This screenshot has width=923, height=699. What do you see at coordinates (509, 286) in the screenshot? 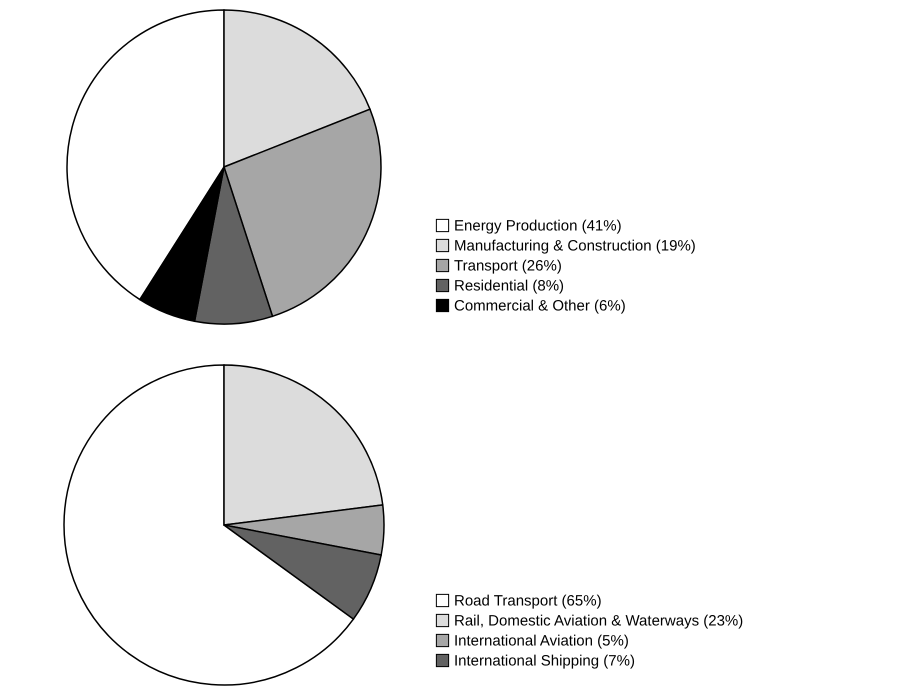
I see `legend-label: Residential (8%)` at bounding box center [509, 286].